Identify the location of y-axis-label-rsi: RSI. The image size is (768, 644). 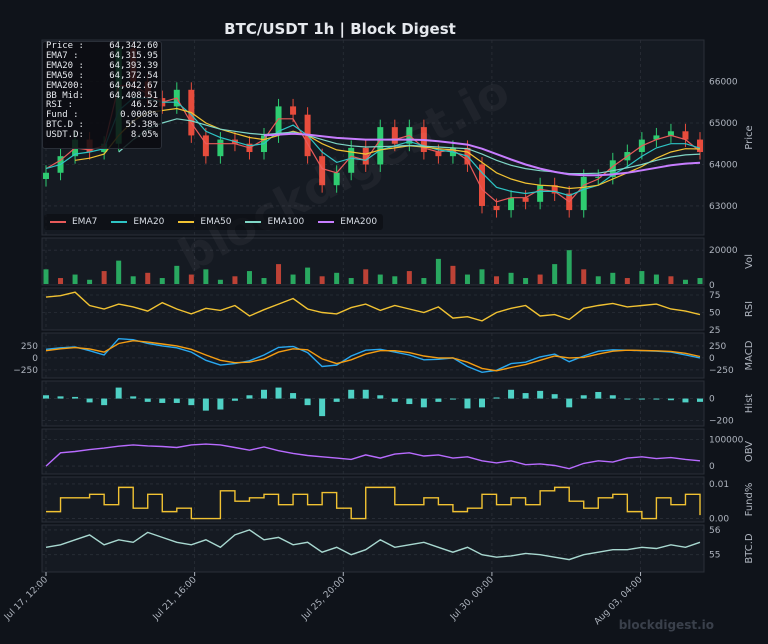
(749, 309).